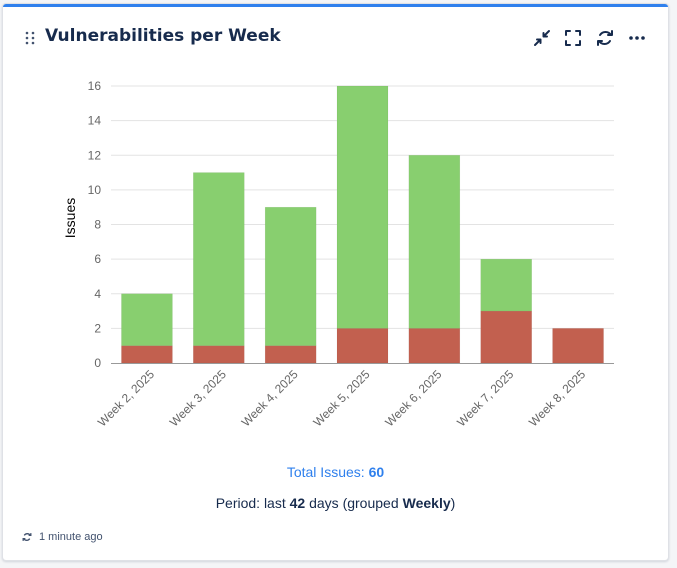 This screenshot has height=568, width=677. I want to click on period-group: Weekly, so click(426, 503).